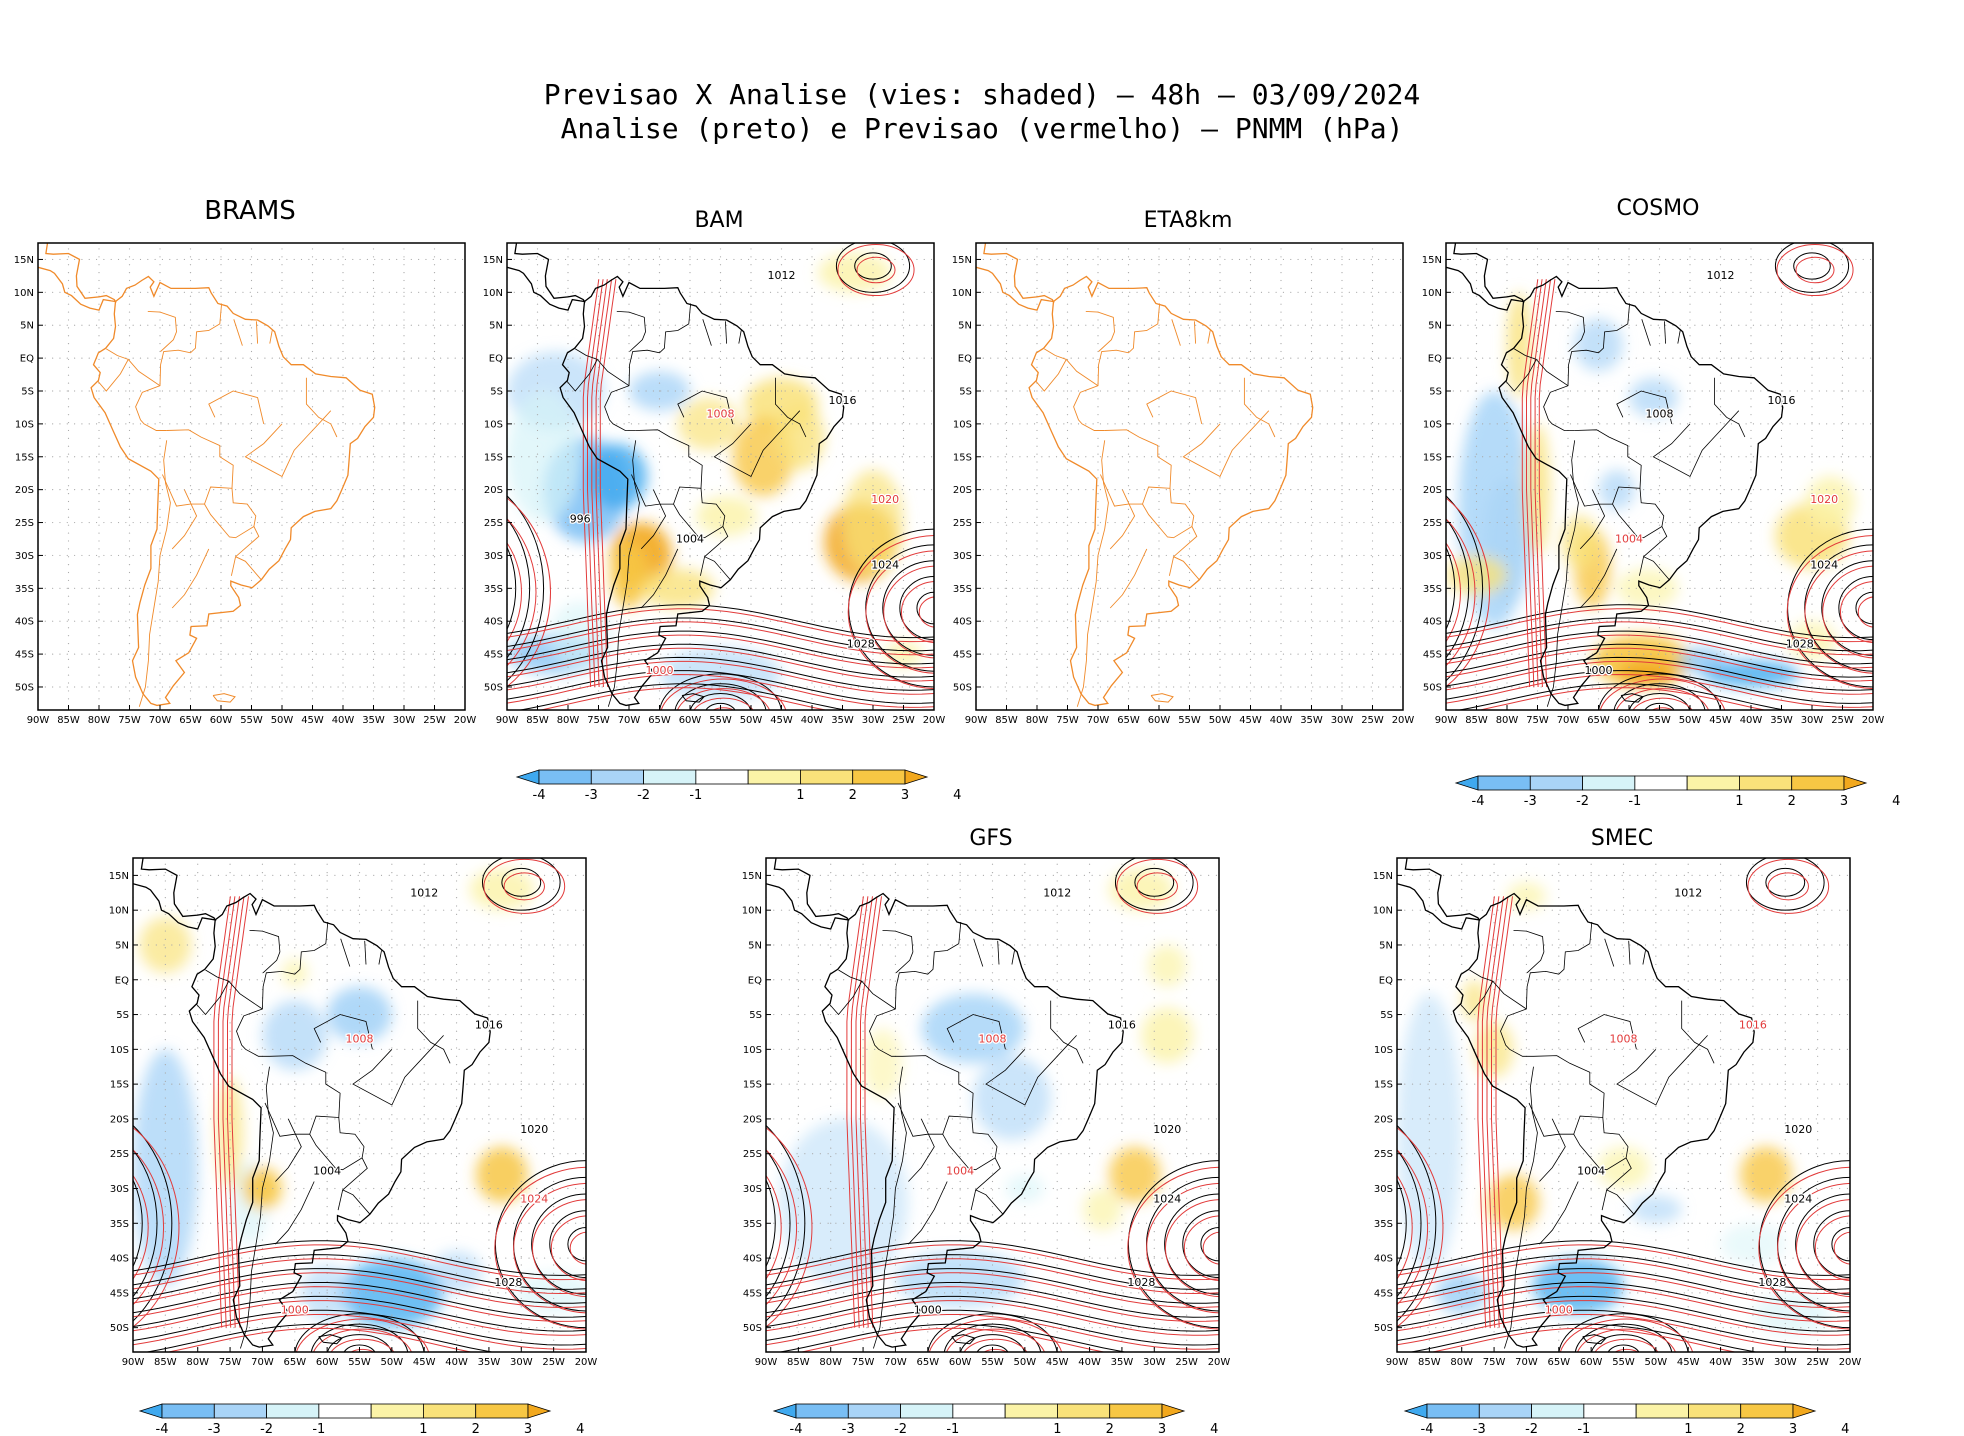  Describe the element at coordinates (321, 407) in the screenshot. I see `country-border` at that location.